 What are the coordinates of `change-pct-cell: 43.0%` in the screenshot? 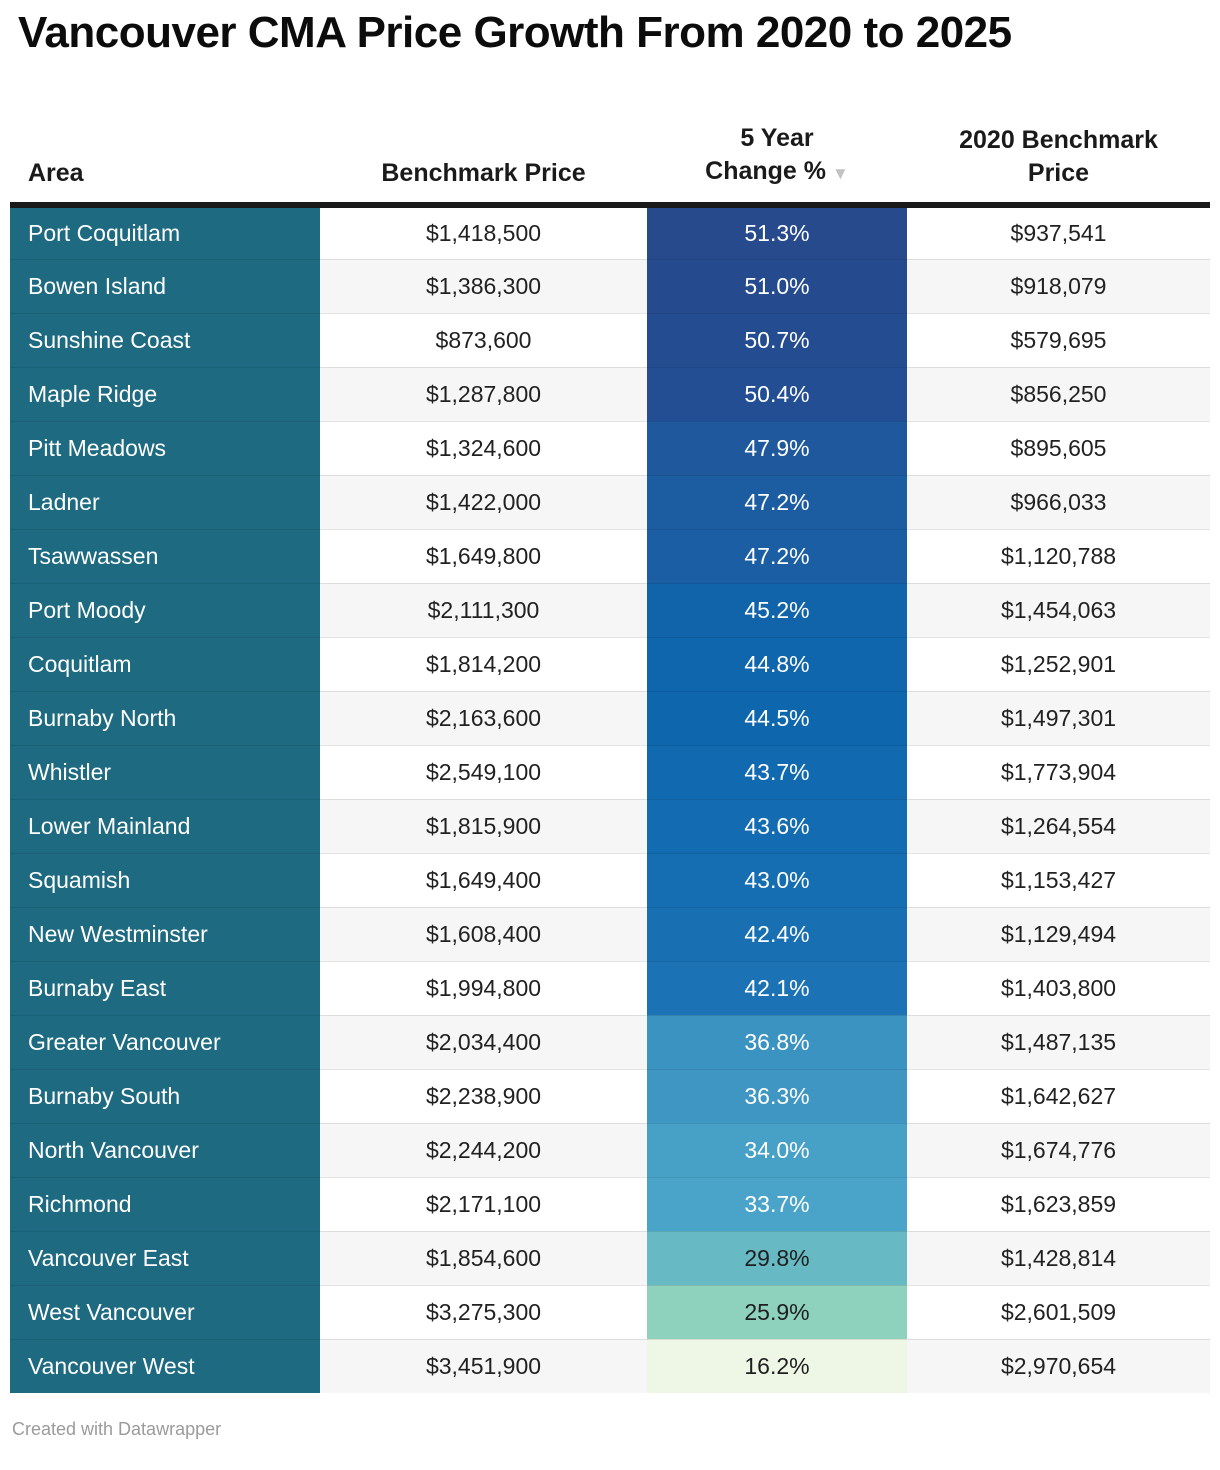 It's located at (777, 879).